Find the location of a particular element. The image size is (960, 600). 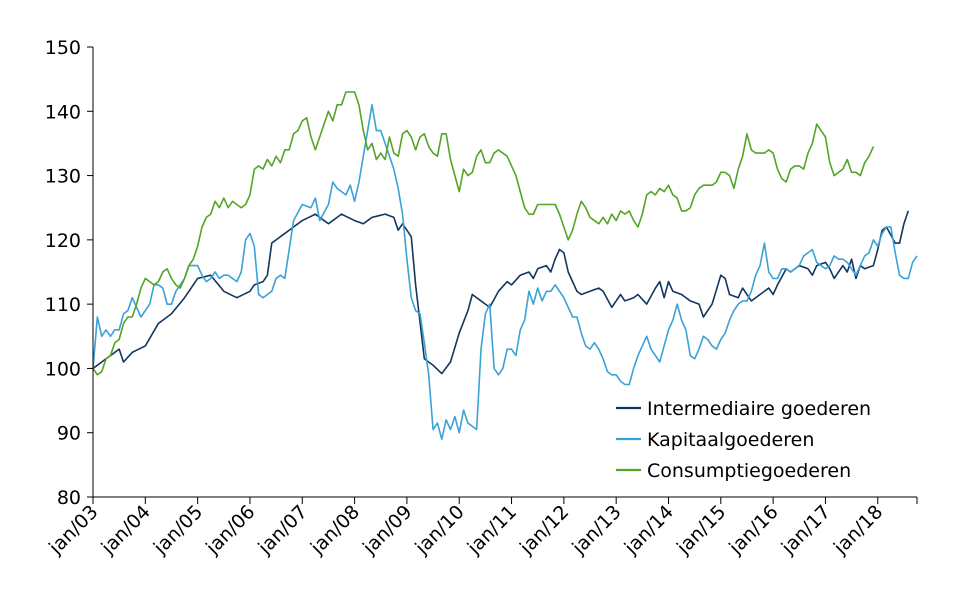

legend-label: Kapitaalgoederen is located at coordinates (730, 440).